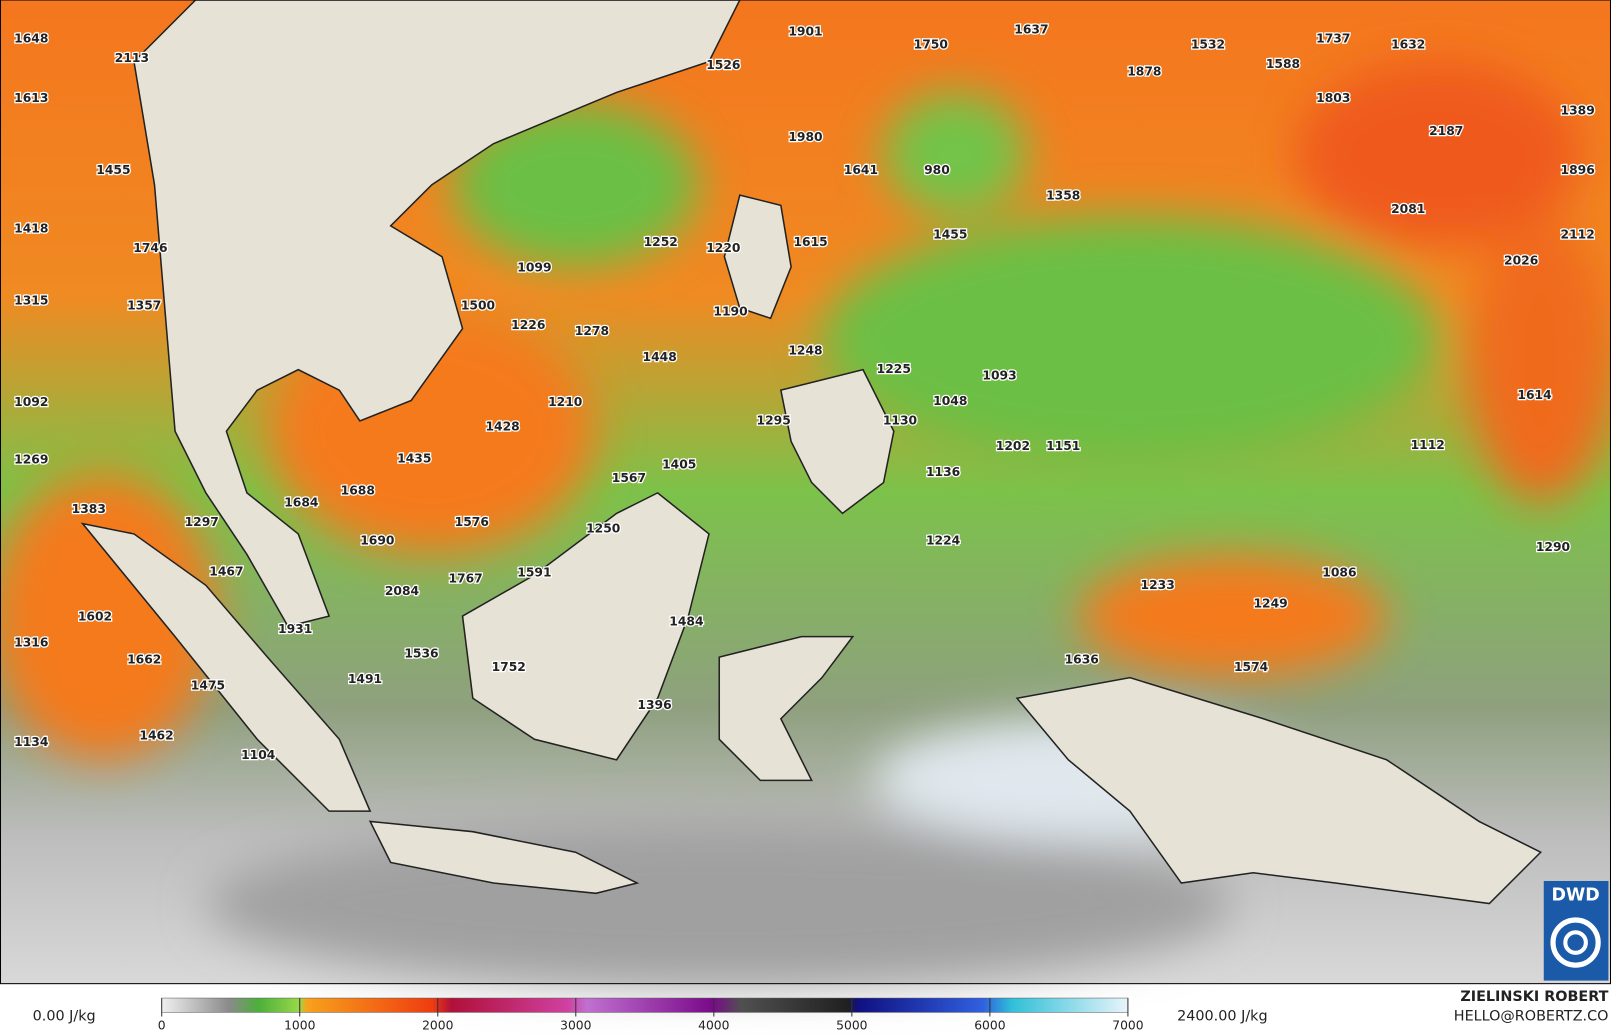 Image resolution: width=1611 pixels, height=1035 pixels. Describe the element at coordinates (629, 478) in the screenshot. I see `map-label: 1567` at that location.